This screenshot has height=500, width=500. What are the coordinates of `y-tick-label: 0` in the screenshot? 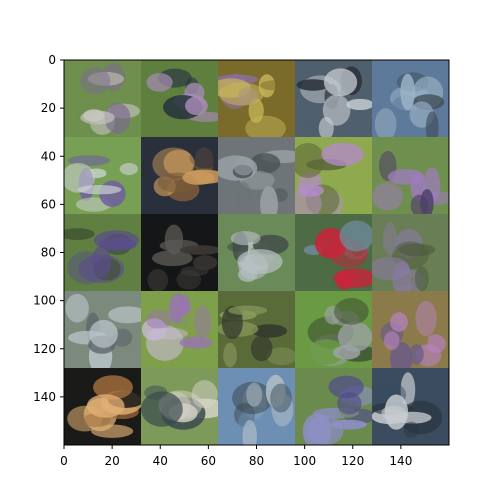 It's located at (52, 60).